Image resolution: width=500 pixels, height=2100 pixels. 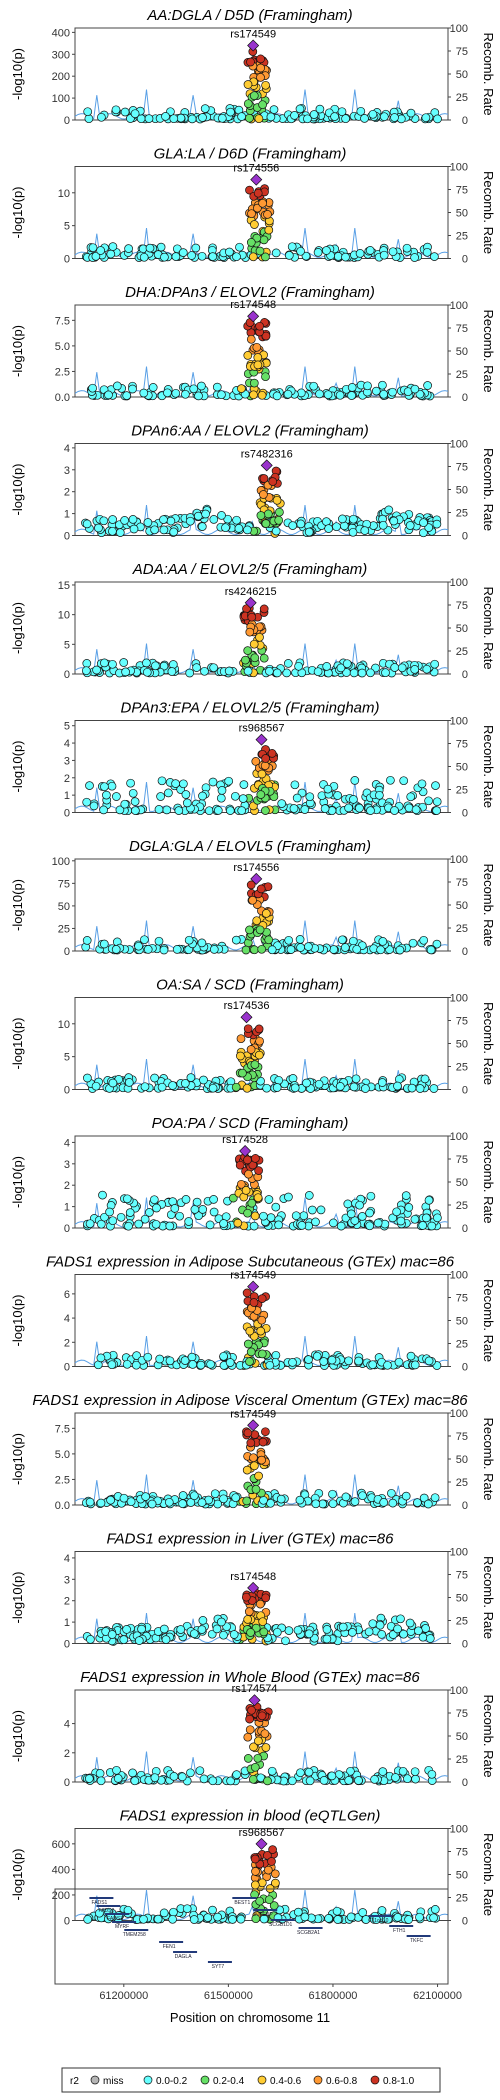 What do you see at coordinates (99, 1903) in the screenshot?
I see `gene-label: FADS1` at bounding box center [99, 1903].